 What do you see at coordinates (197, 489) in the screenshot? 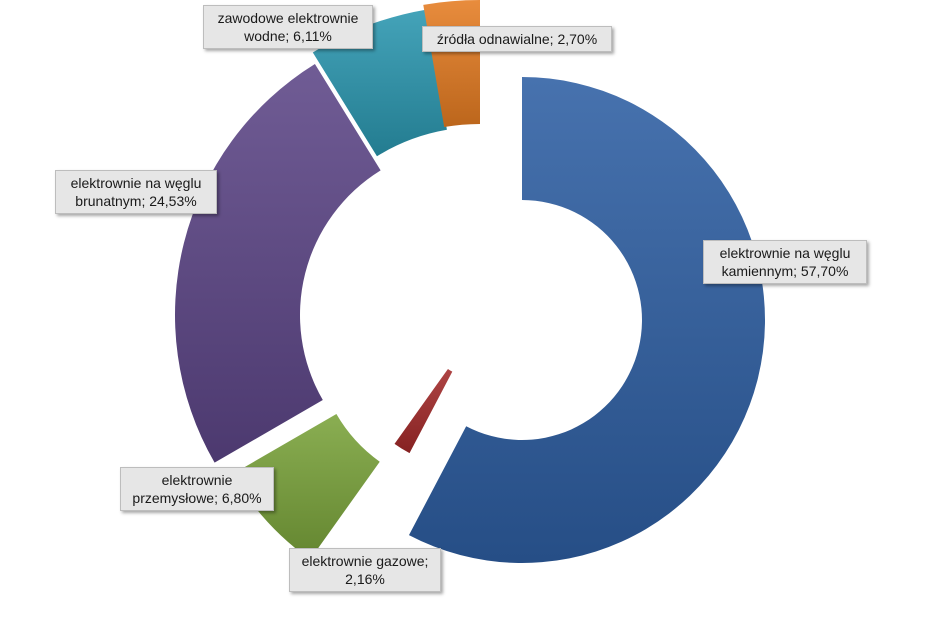
I see `data-label-elektrownie-przemyslowe: elektrownie przemysłowe; 6,80%` at bounding box center [197, 489].